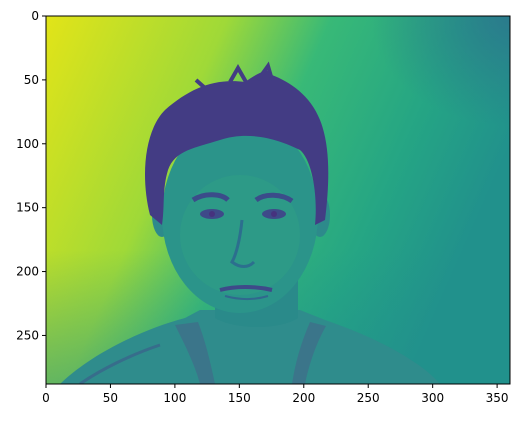 The image size is (519, 422). What do you see at coordinates (250, 347) in the screenshot?
I see `shirt-shape` at bounding box center [250, 347].